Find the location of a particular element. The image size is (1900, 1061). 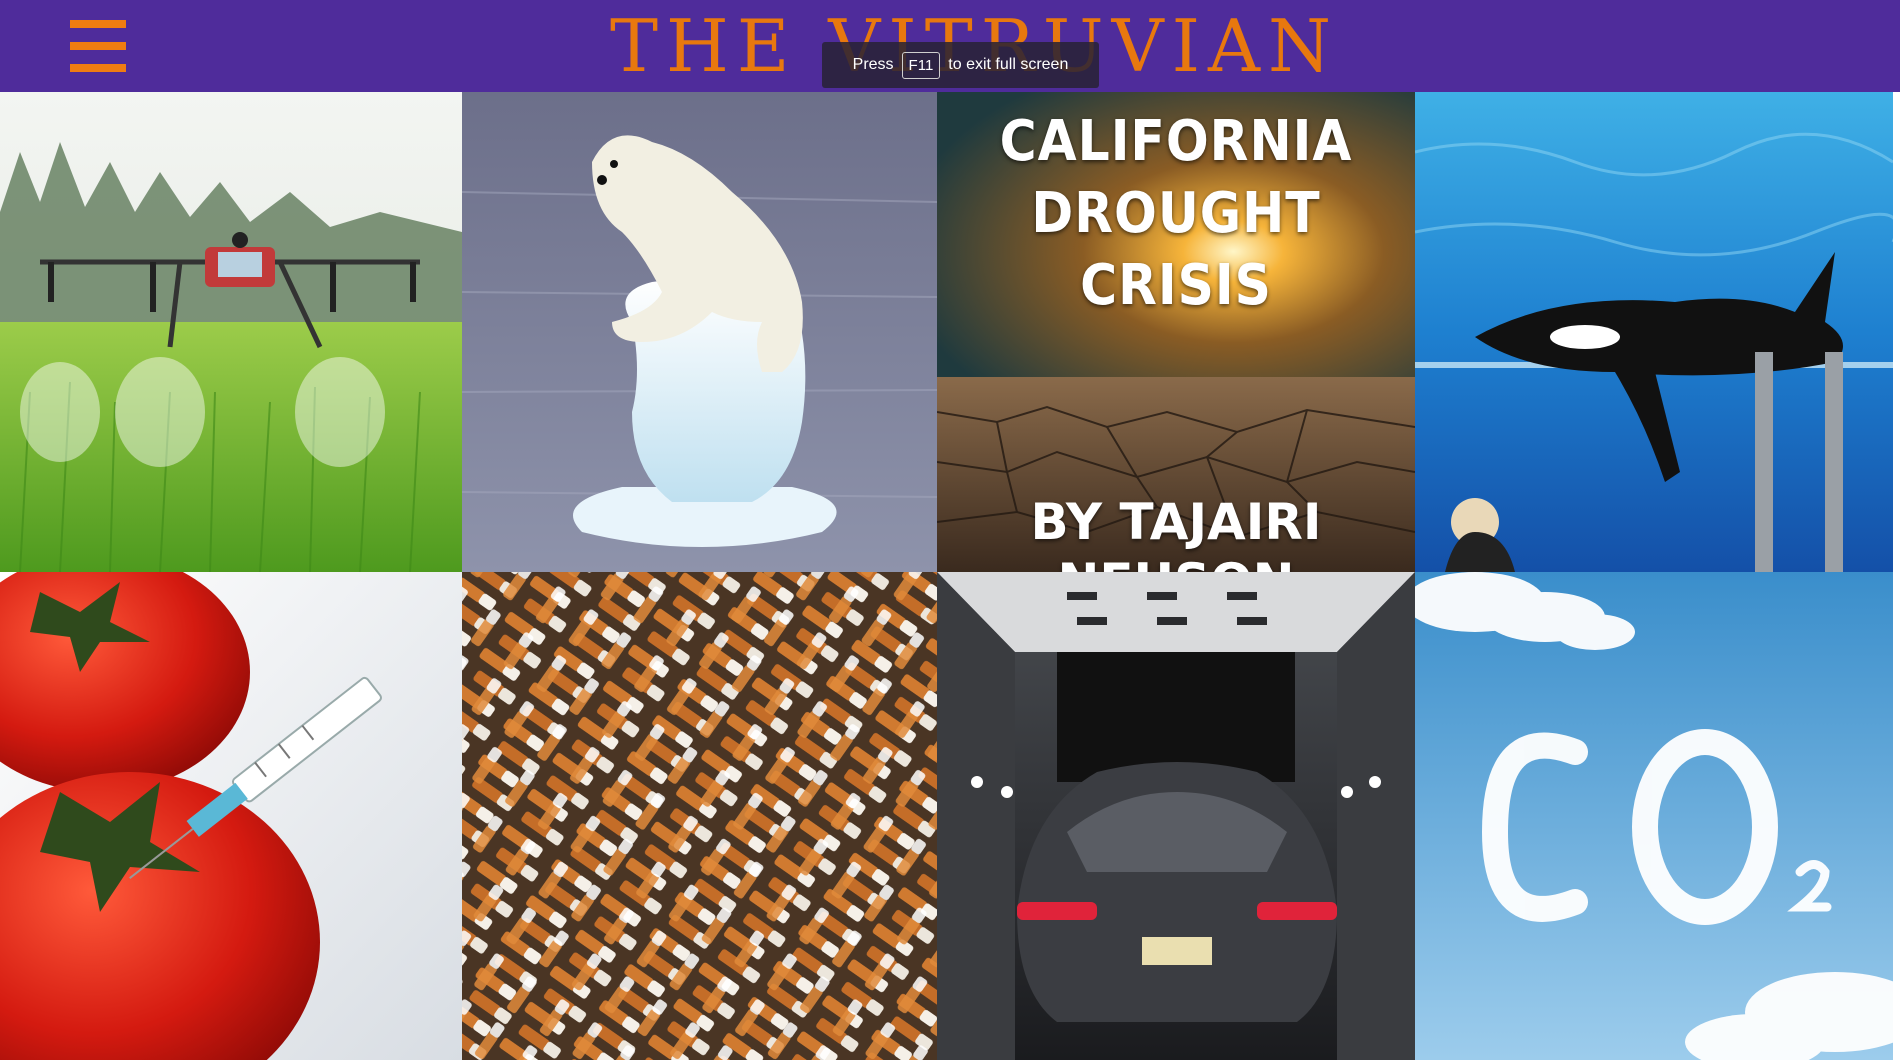

tomato-syringe-image is located at coordinates (231, 816).